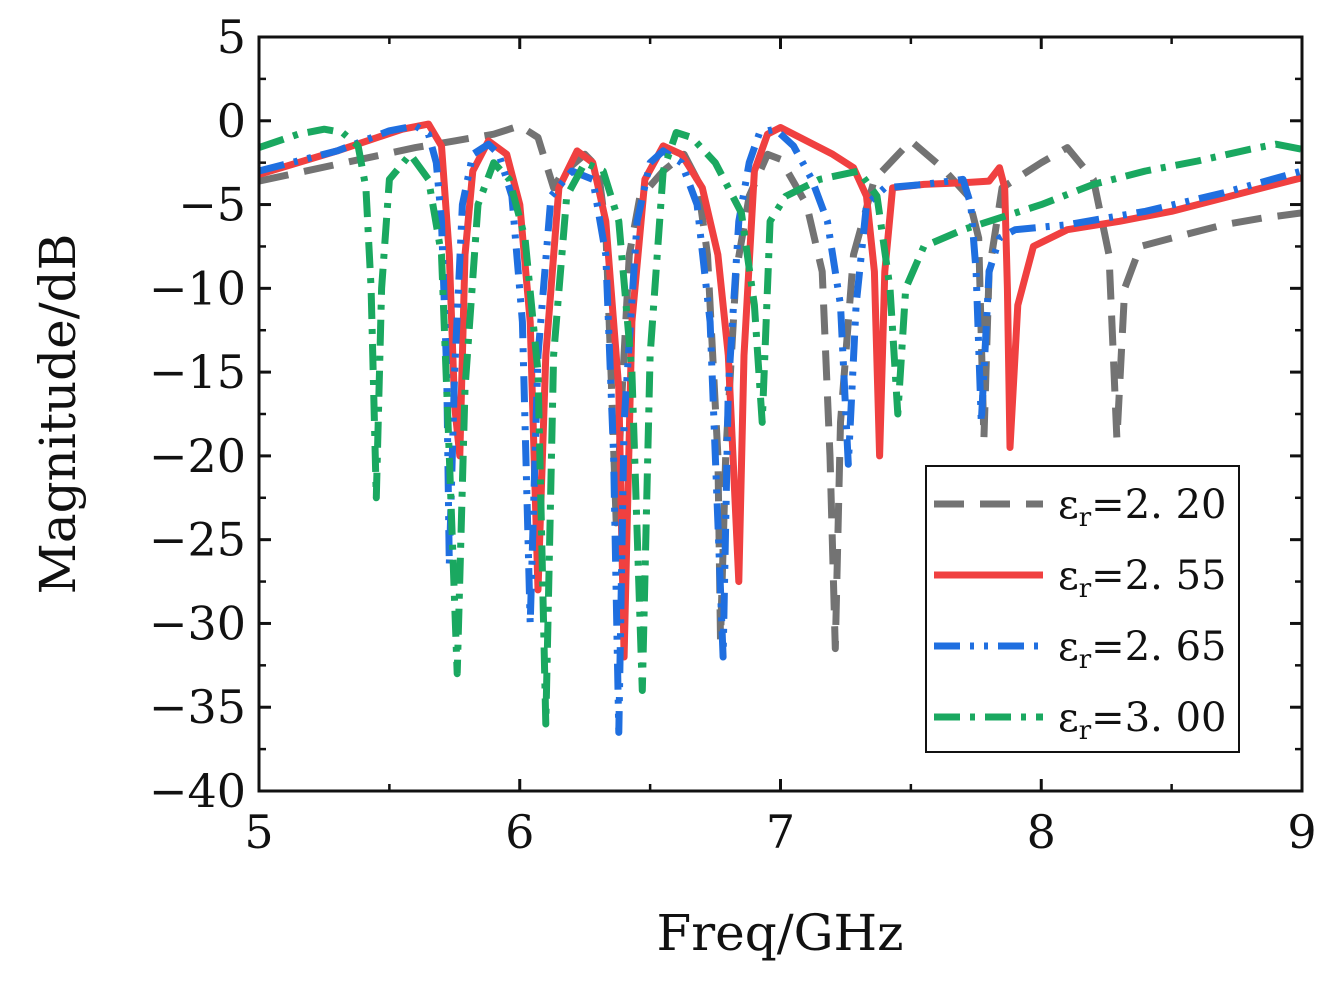 The width and height of the screenshot is (1337, 989). What do you see at coordinates (519, 832) in the screenshot?
I see `x-tick-label: 6` at bounding box center [519, 832].